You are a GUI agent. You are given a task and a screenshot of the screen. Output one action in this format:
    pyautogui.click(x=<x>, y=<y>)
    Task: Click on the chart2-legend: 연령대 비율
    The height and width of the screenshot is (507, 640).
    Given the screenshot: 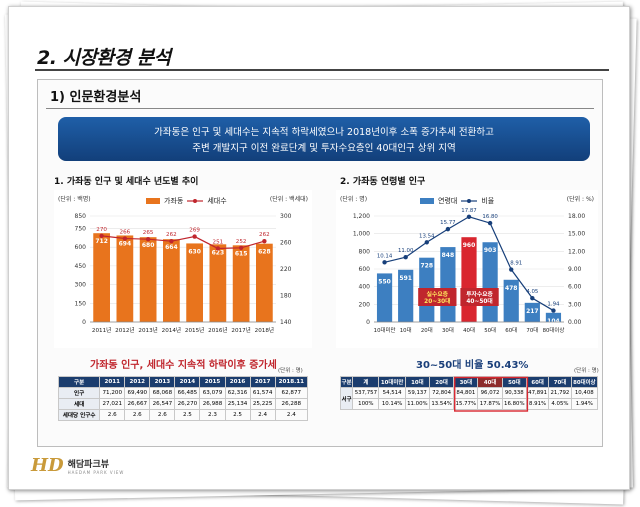 What is the action you would take?
    pyautogui.click(x=457, y=201)
    